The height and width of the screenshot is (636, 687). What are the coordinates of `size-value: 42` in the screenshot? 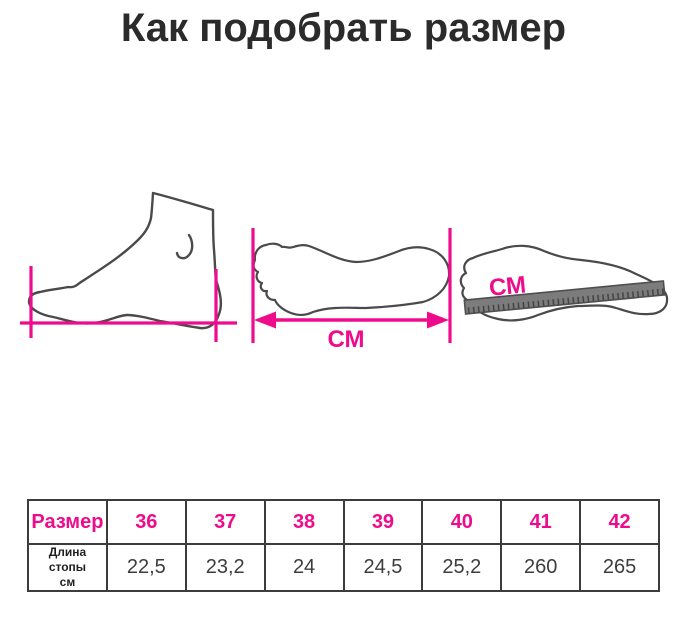 It's located at (619, 522).